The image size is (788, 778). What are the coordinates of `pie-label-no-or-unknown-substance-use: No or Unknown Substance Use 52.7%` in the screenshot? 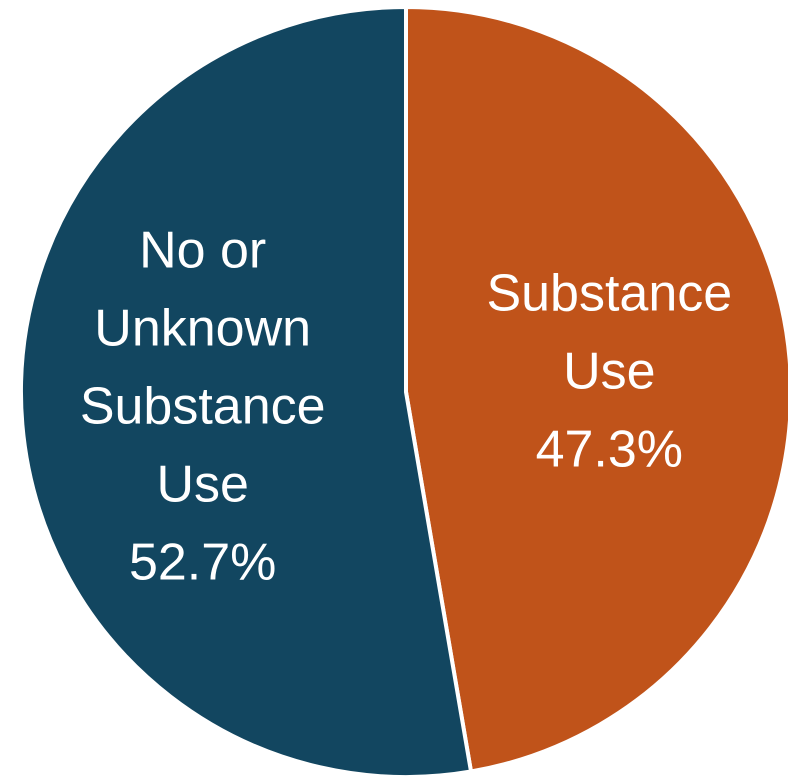 It's located at (203, 406).